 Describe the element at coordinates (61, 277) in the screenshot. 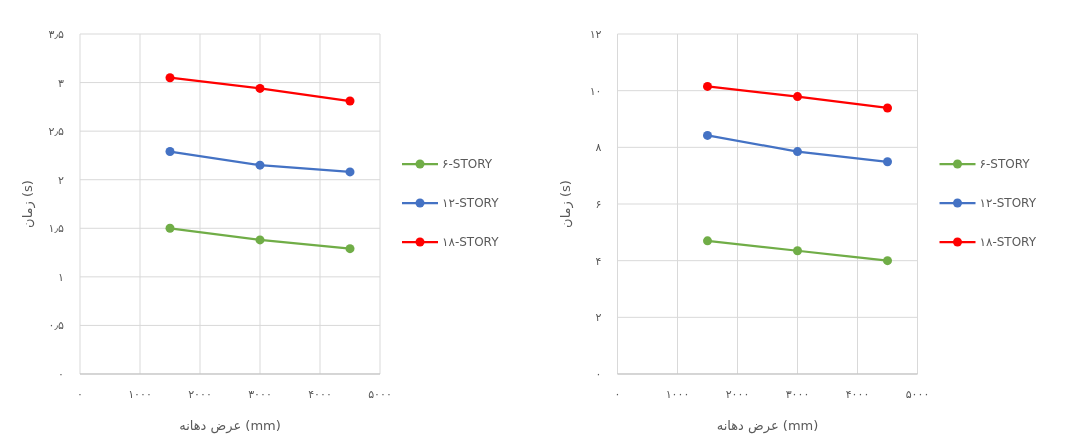

I see `y-tick-label: ۱` at that location.